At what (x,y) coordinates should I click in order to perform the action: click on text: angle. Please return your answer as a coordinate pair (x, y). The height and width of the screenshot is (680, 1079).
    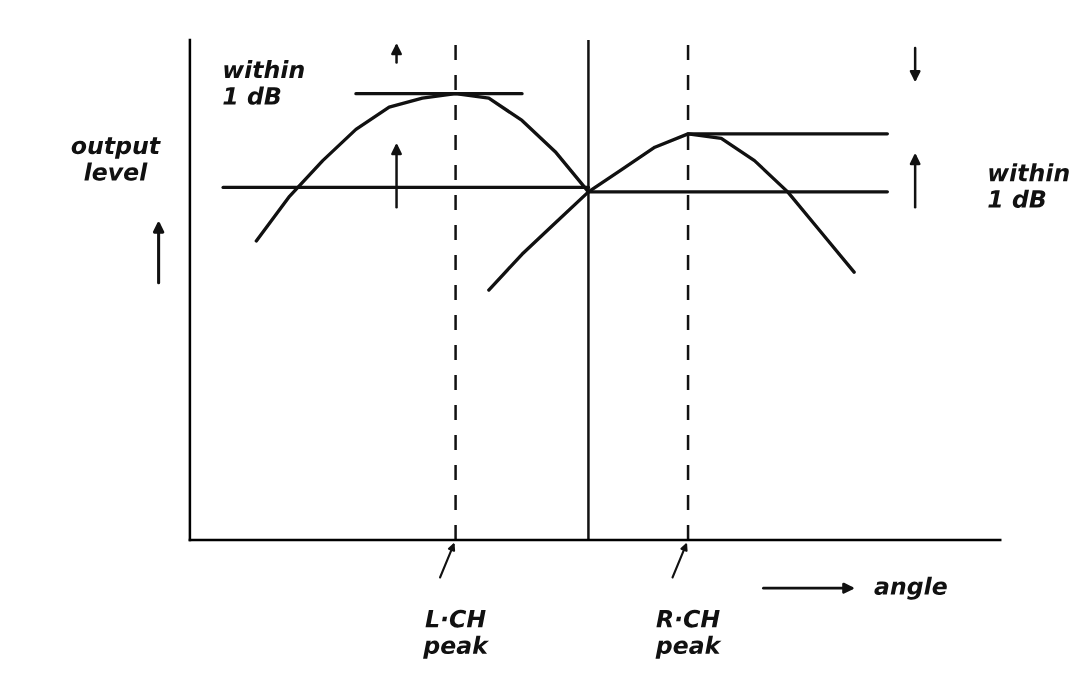
    Looking at the image, I should click on (910, 588).